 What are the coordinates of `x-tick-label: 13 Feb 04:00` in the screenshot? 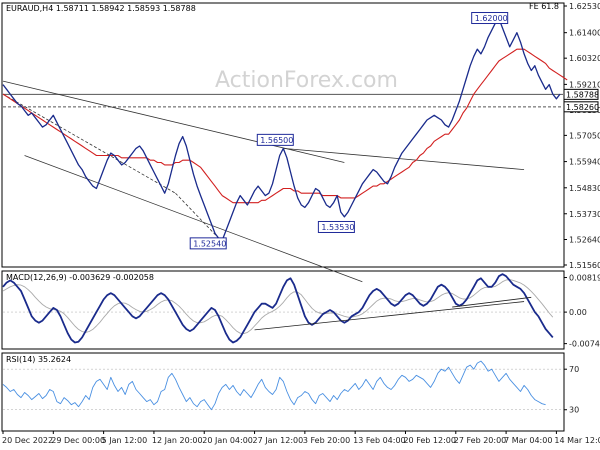 It's located at (379, 440).